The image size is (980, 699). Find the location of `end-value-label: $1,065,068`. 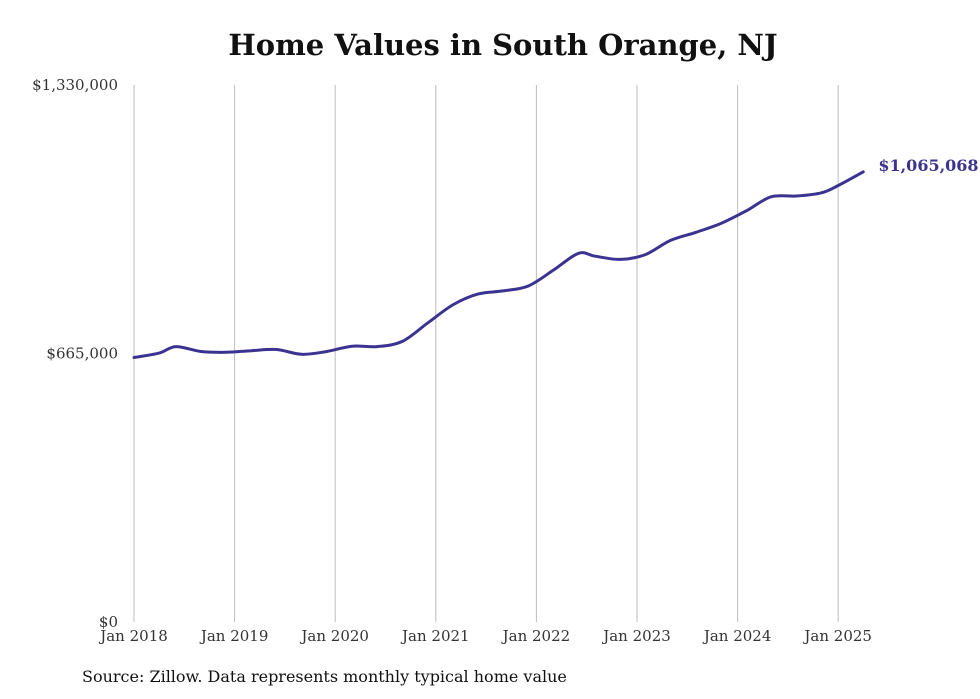

end-value-label: $1,065,068 is located at coordinates (928, 165).